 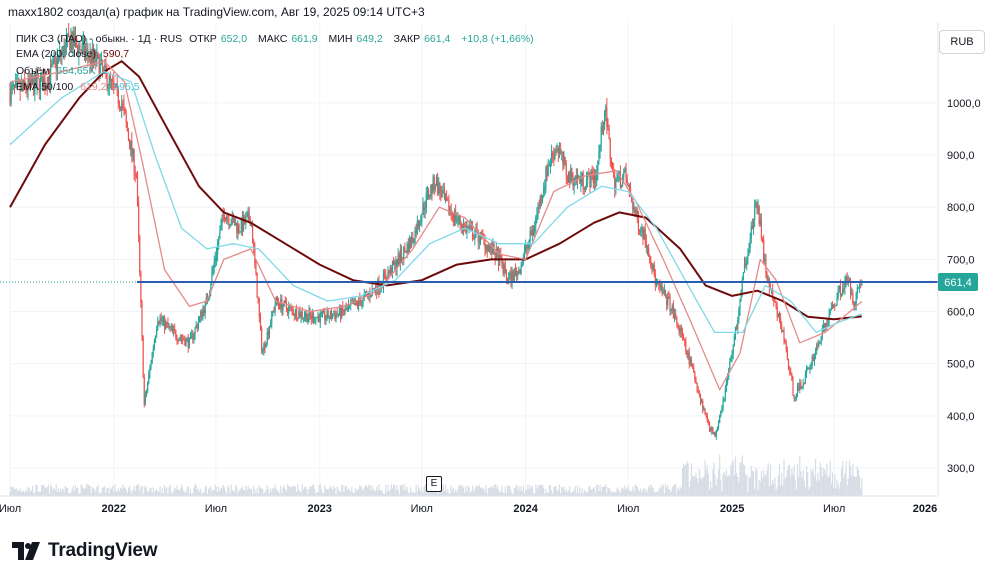 What do you see at coordinates (424, 39) in the screenshot?
I see `ohlc-close: ЗАКР 661,4` at bounding box center [424, 39].